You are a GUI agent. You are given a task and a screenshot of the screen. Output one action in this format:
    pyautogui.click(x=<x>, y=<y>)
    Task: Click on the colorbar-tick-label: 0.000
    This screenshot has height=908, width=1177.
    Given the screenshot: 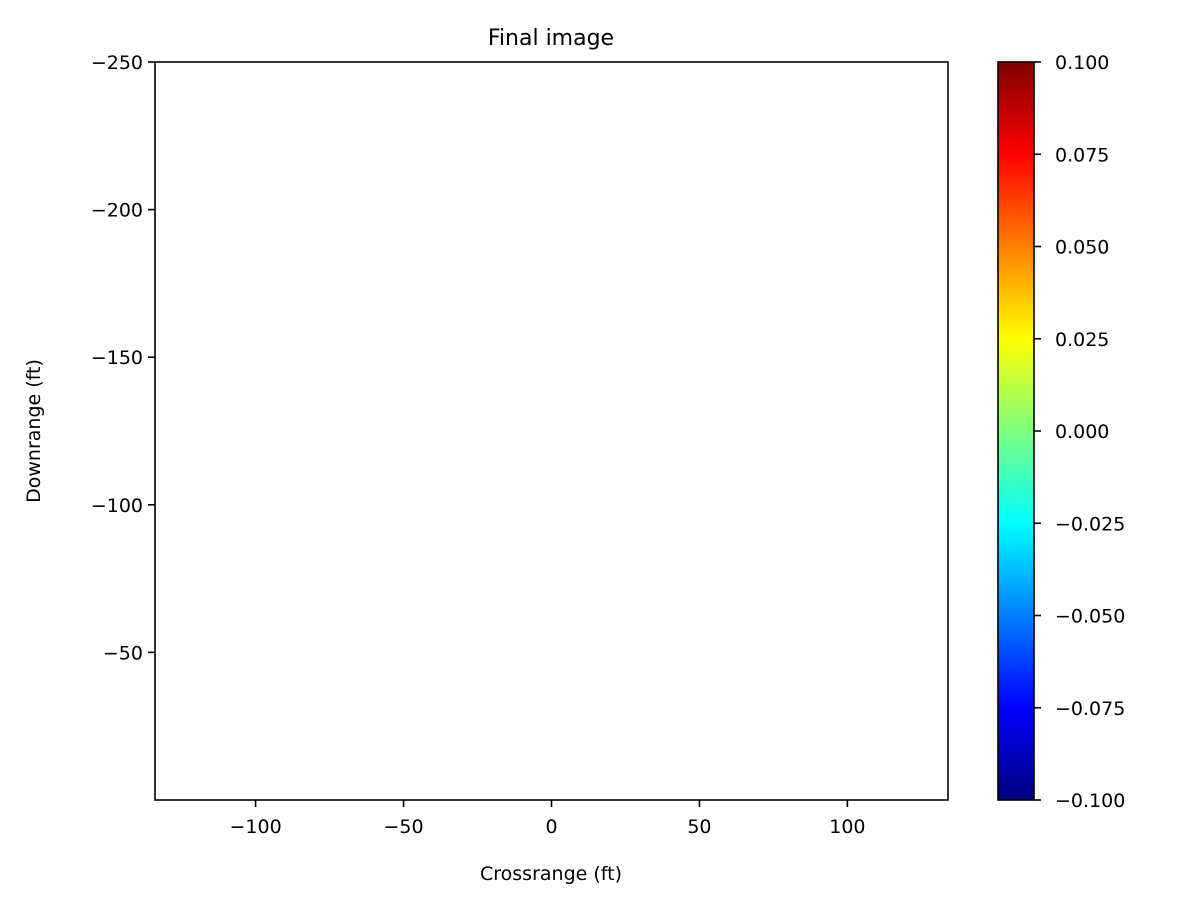 What is the action you would take?
    pyautogui.click(x=1082, y=432)
    